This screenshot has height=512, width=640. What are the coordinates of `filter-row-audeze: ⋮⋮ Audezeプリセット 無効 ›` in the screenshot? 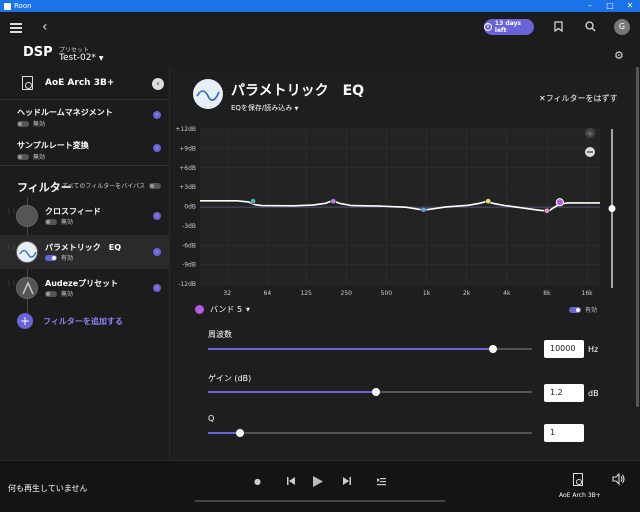 It's located at (85, 288).